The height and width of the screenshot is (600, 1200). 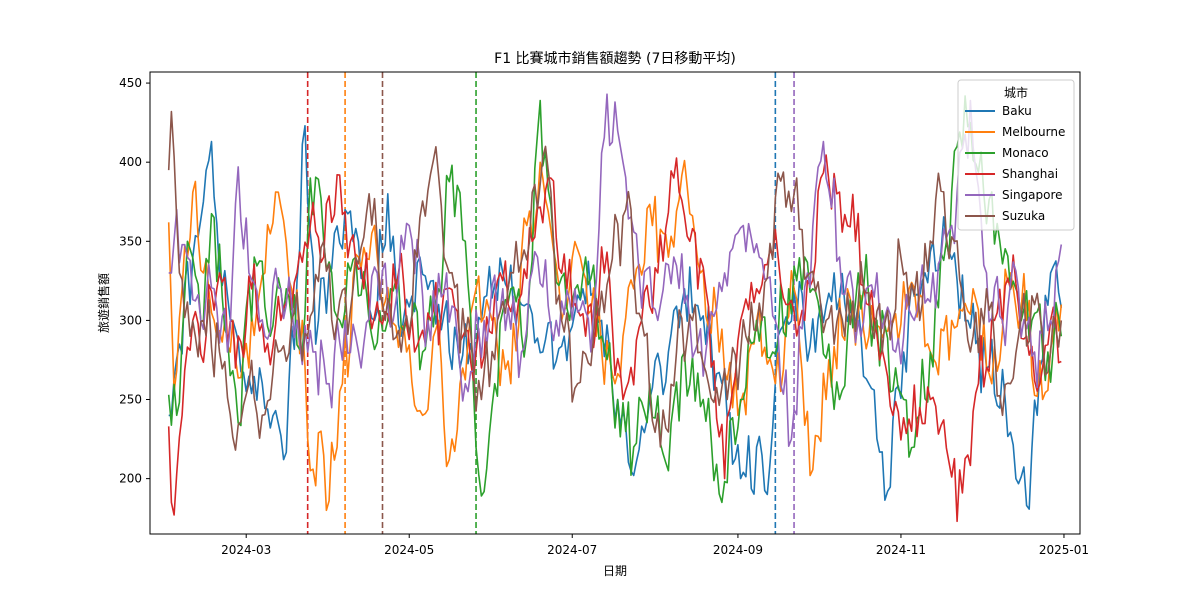 I want to click on y-tick-label: 300, so click(x=130, y=320).